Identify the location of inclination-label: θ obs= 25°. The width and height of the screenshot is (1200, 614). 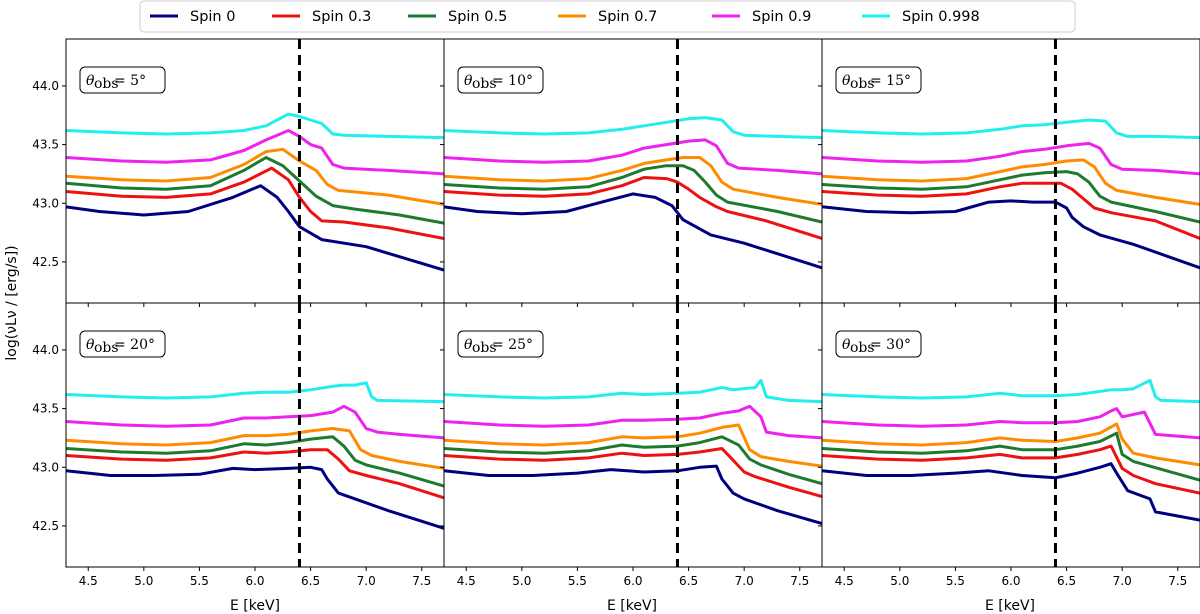
(500, 344).